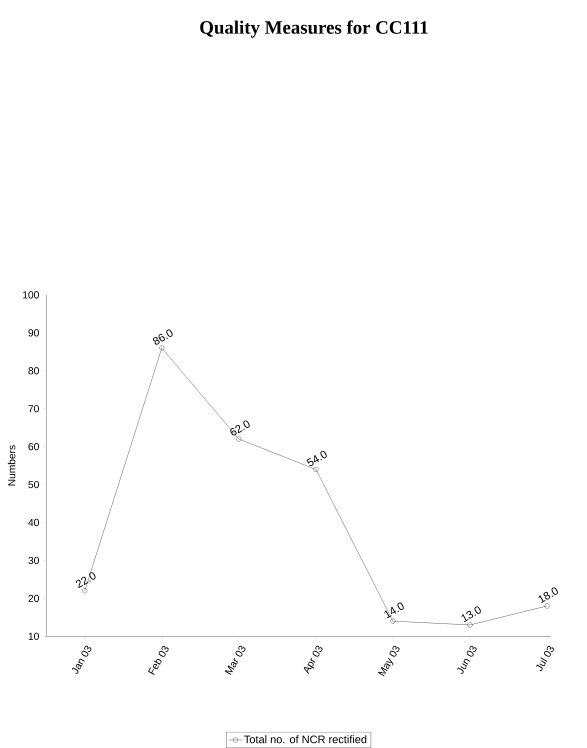  What do you see at coordinates (467, 660) in the screenshot?
I see `x-tick-label: Jun 03` at bounding box center [467, 660].